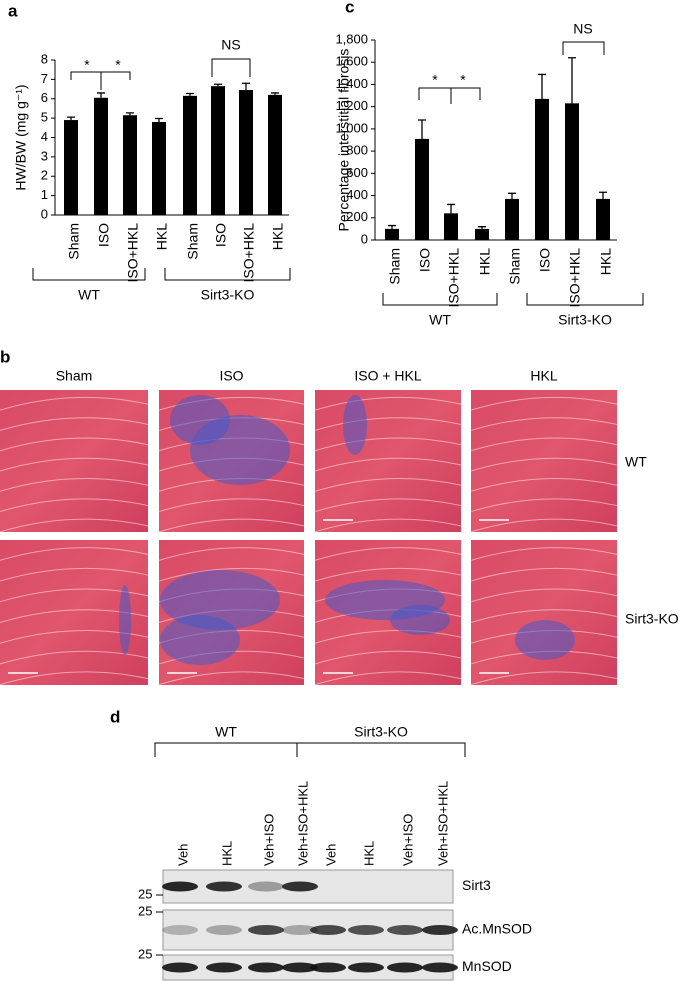  Describe the element at coordinates (357, 194) in the screenshot. I see `y-tick-label: 400` at that location.